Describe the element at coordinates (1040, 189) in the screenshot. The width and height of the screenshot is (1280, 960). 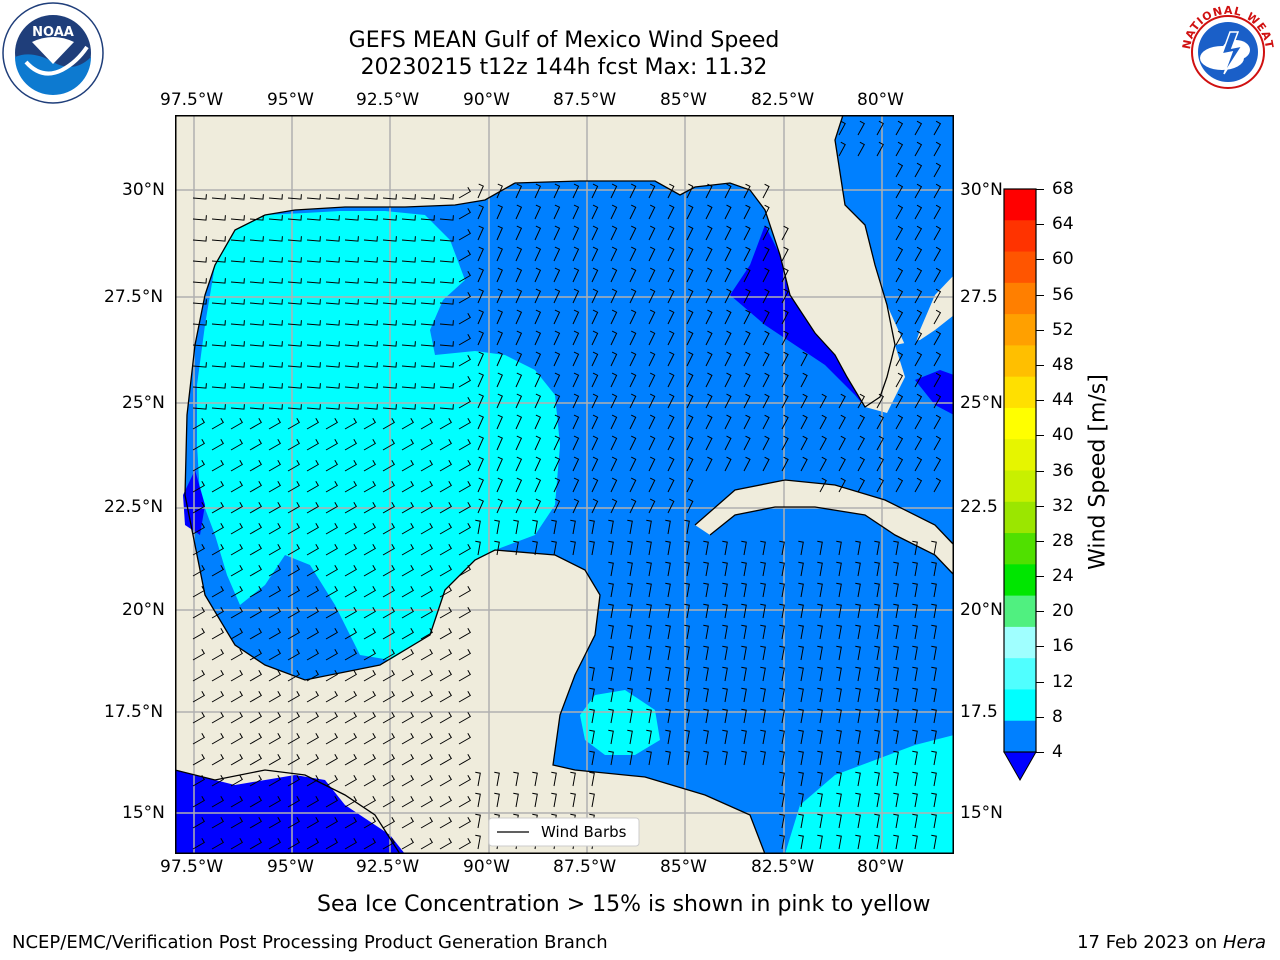
I see `colorbar-tick-mark` at that location.